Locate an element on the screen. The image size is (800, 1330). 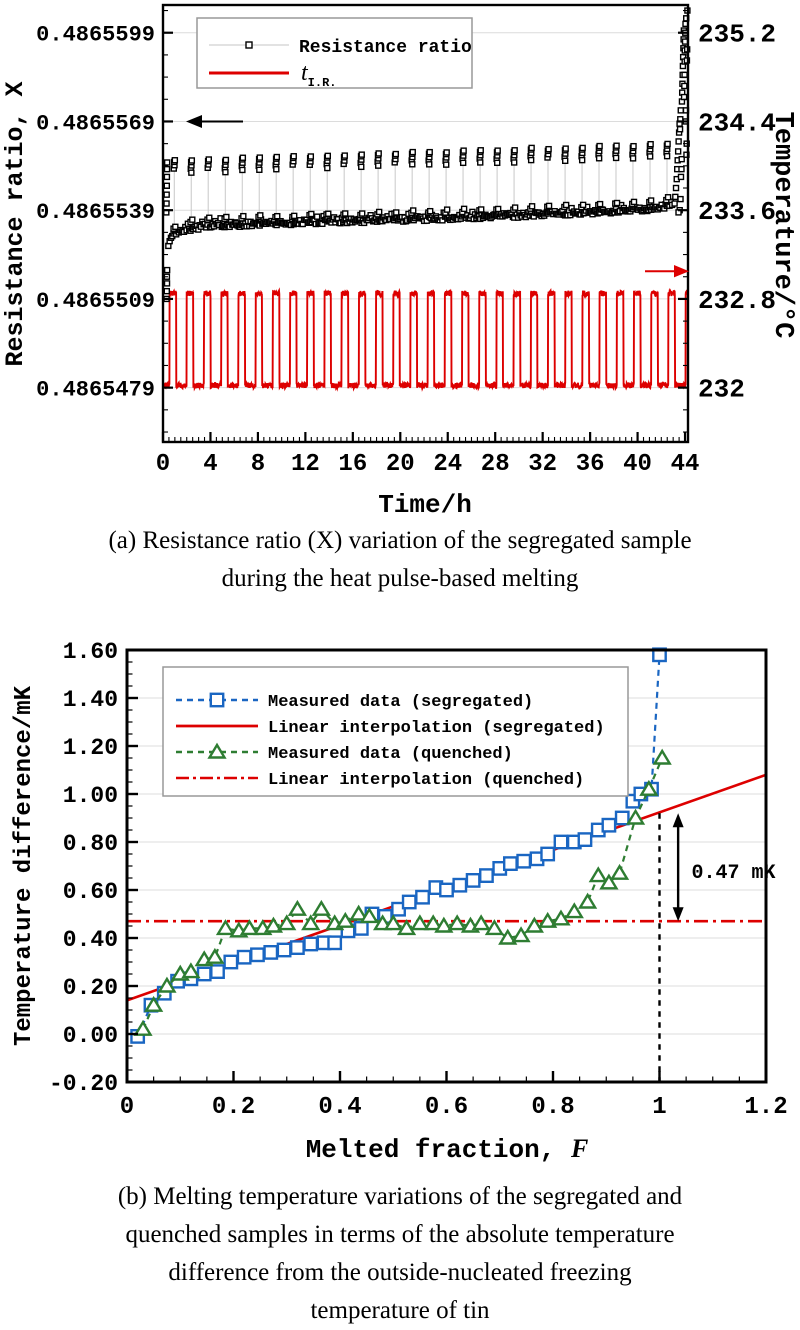
svg-text: 0.4865479 is located at coordinates (95, 390).